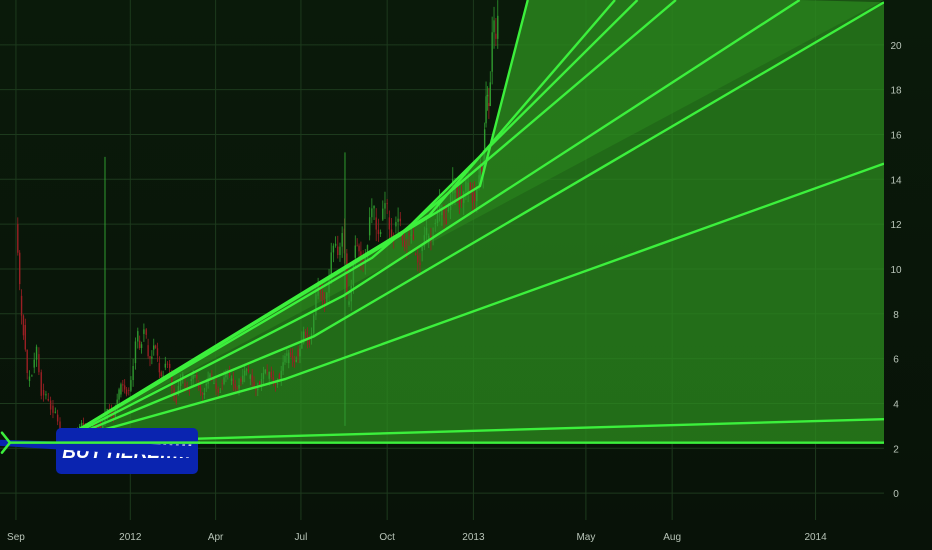  What do you see at coordinates (473, 537) in the screenshot?
I see `x-tick-label: 2013` at bounding box center [473, 537].